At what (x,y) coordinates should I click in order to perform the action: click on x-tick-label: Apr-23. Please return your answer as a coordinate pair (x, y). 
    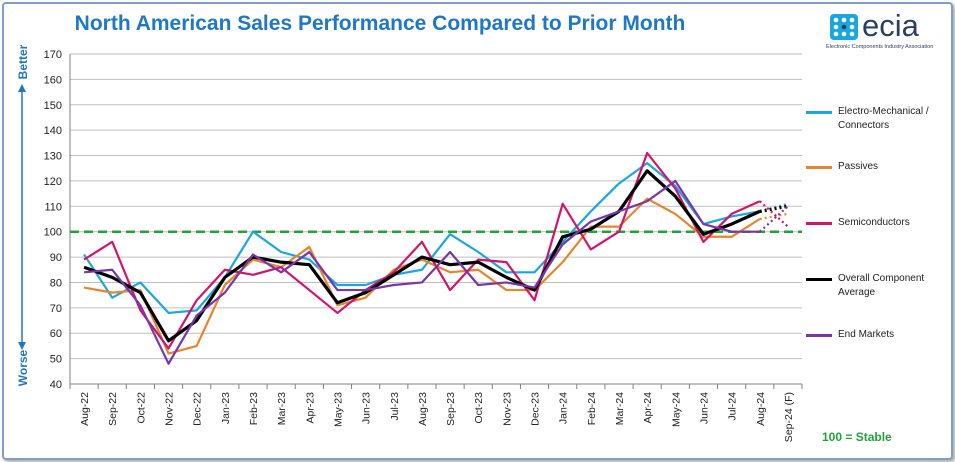
    Looking at the image, I should click on (310, 408).